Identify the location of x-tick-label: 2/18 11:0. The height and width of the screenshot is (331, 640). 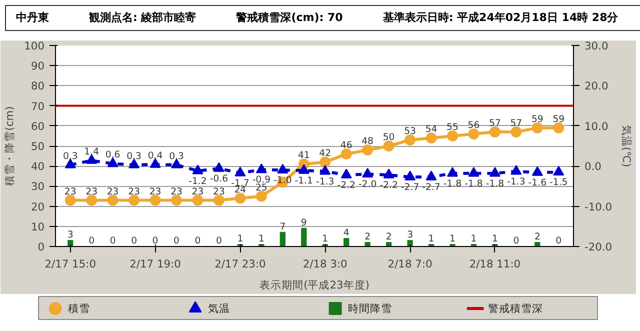
(495, 264).